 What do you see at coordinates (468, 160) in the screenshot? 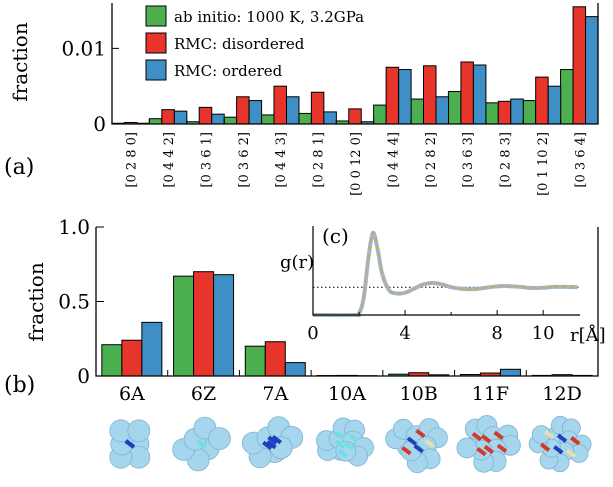
I see `panel-a-category-label: [0 3 6 3]` at bounding box center [468, 160].